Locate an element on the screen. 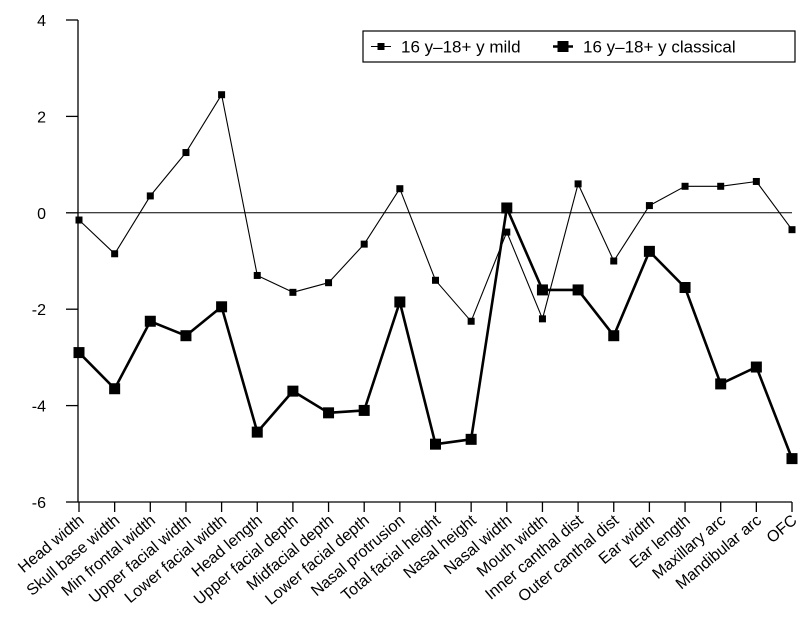 This screenshot has height=632, width=800. legend-box is located at coordinates (579, 46).